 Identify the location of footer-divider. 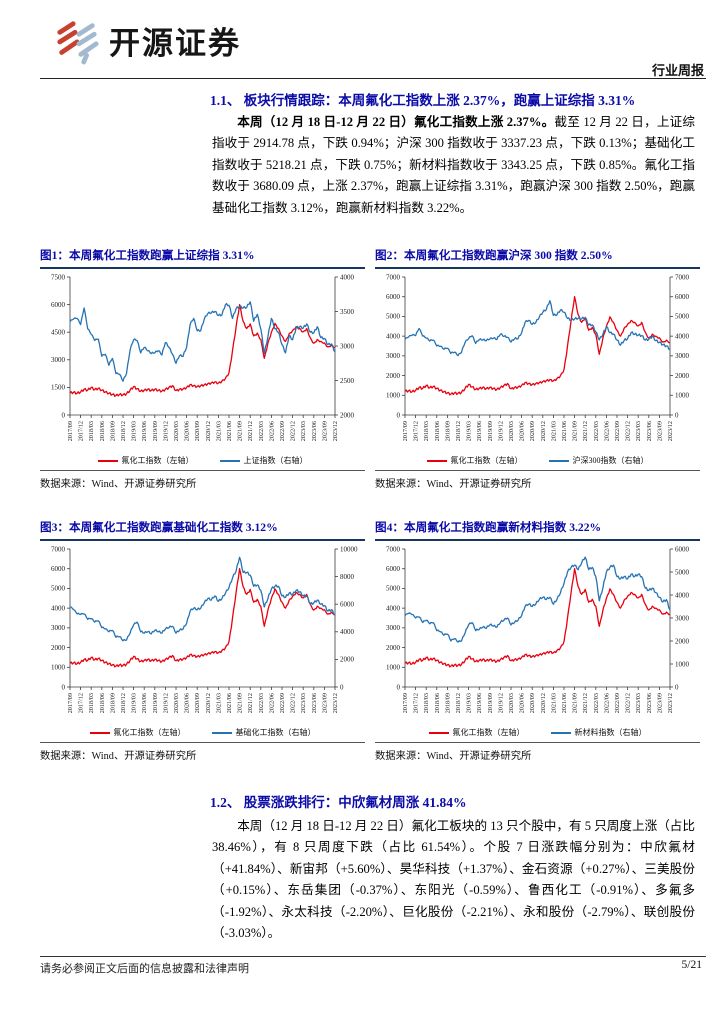
(373, 956).